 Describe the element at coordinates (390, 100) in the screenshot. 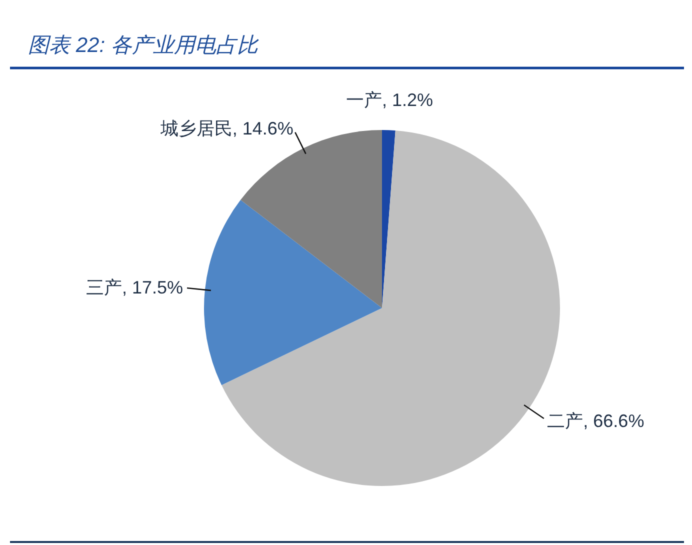

I see `slice-label: 一产, 1.2%` at that location.